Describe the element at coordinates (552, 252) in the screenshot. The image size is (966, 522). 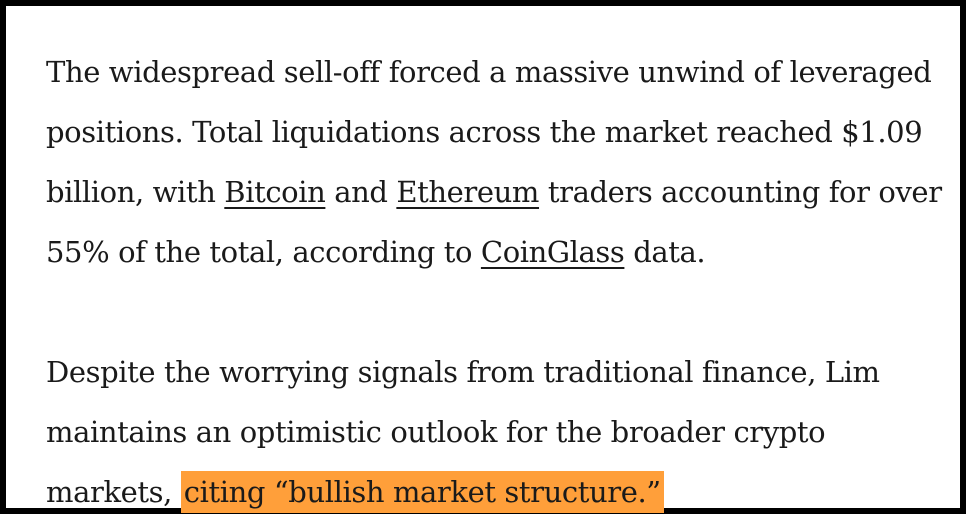
I see `coinglass-link: CoinGlass` at that location.